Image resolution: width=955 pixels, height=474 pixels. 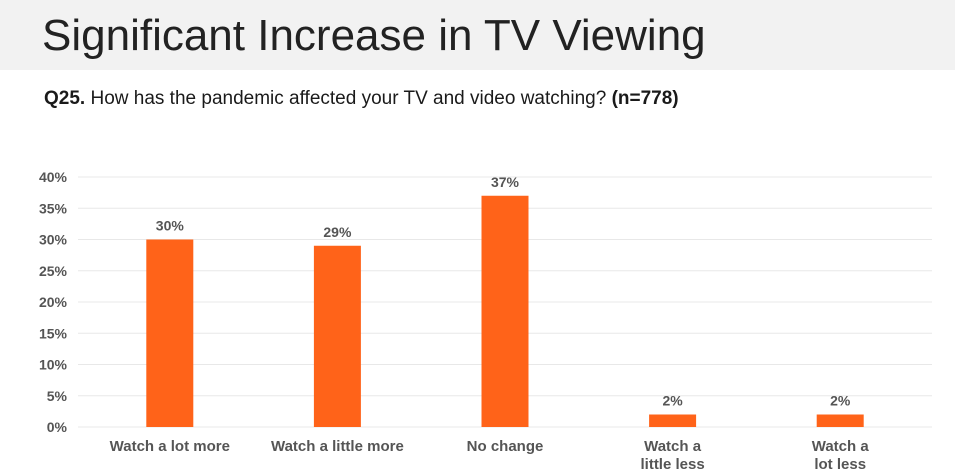 What do you see at coordinates (57, 427) in the screenshot?
I see `y-tick-label: 0%` at bounding box center [57, 427].